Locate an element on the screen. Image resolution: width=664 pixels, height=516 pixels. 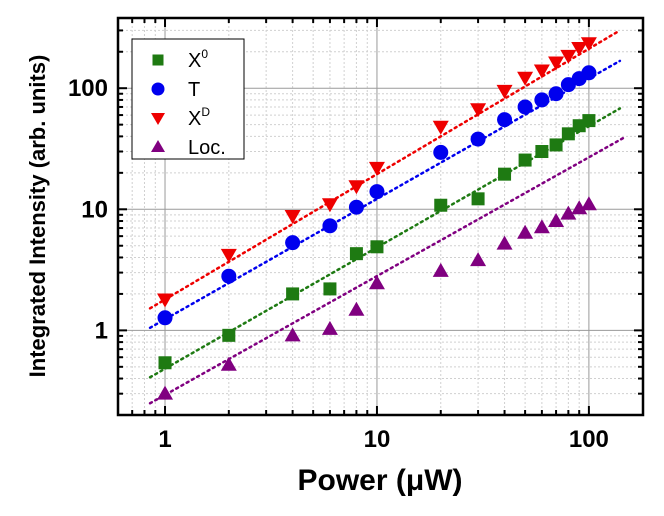
legend-label-x0: X0 is located at coordinates (198, 59).